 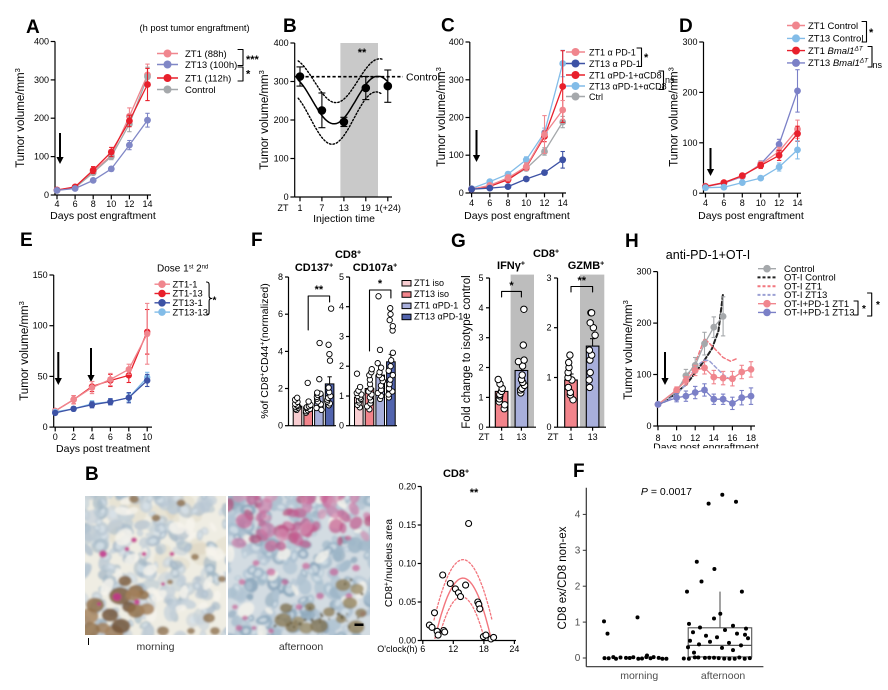 I want to click on svg-text: 3, so click(x=578, y=551).